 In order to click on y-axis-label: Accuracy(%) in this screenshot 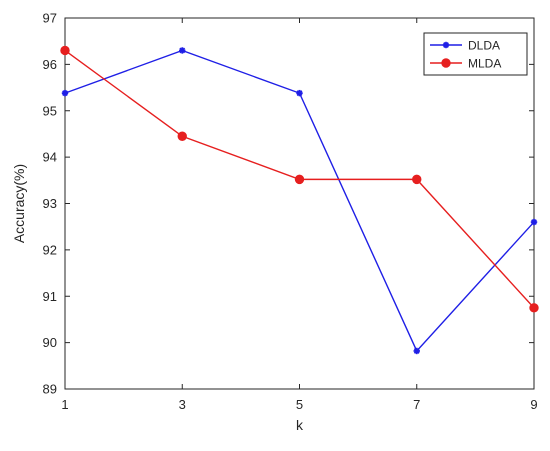, I will do `click(19, 203)`.